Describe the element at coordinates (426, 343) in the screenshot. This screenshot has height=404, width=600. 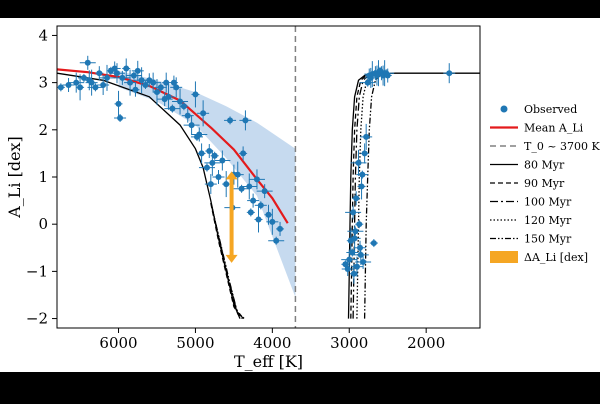
I see `x-tick-label: 2000` at that location.